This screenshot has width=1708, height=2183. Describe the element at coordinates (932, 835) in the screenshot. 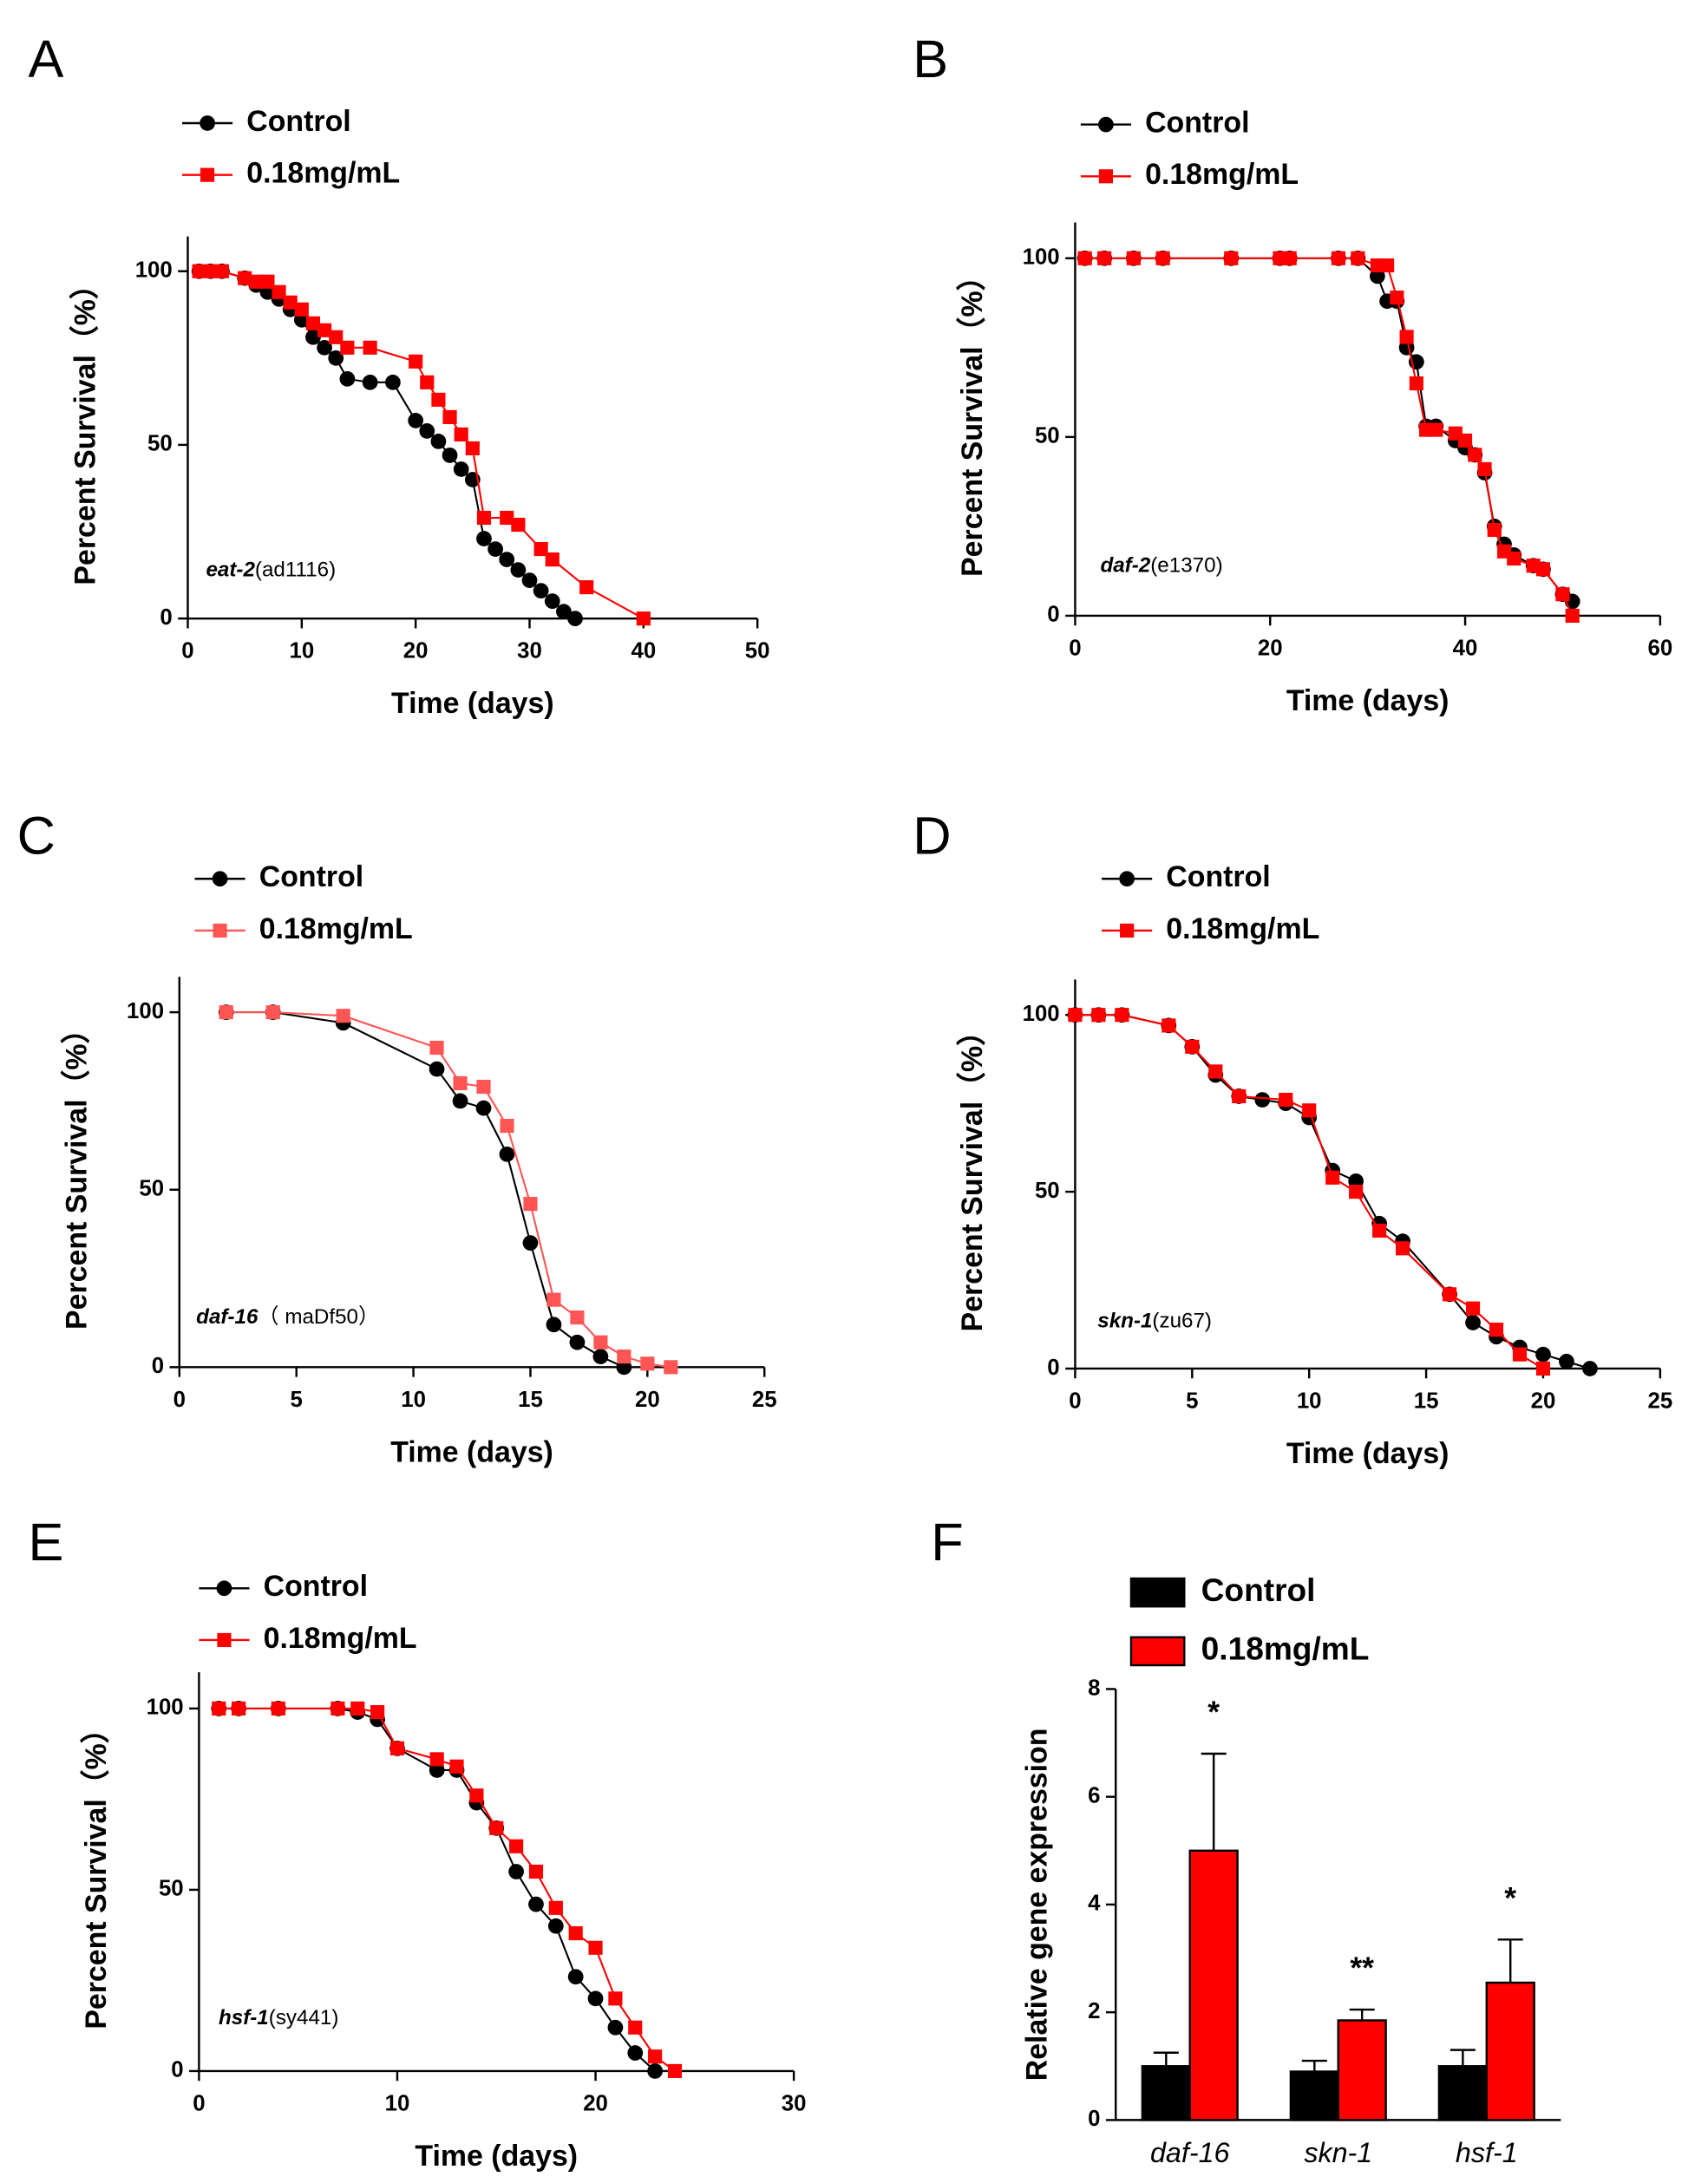

I see `panel-label: D` at that location.